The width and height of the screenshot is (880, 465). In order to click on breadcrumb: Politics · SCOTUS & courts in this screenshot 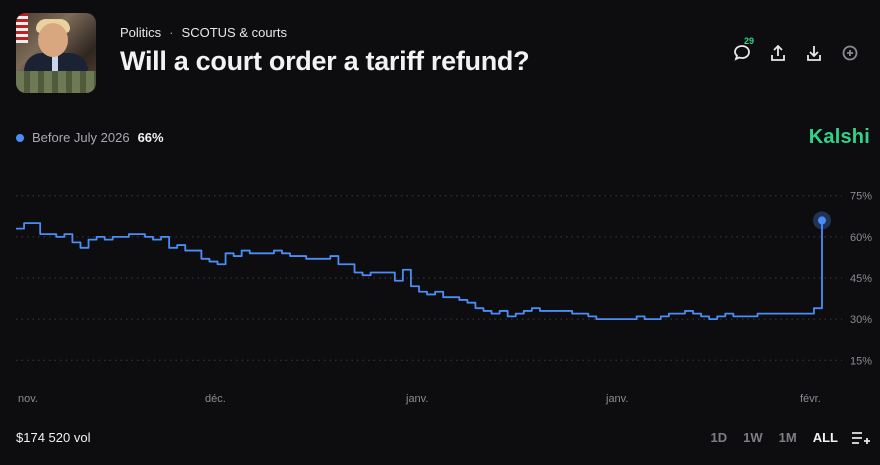, I will do `click(203, 32)`.